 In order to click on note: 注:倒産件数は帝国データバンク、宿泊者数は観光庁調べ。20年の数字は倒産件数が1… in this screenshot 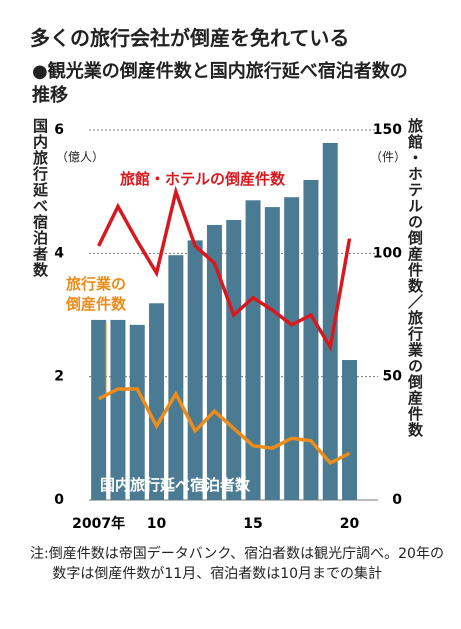, I will do `click(237, 564)`.